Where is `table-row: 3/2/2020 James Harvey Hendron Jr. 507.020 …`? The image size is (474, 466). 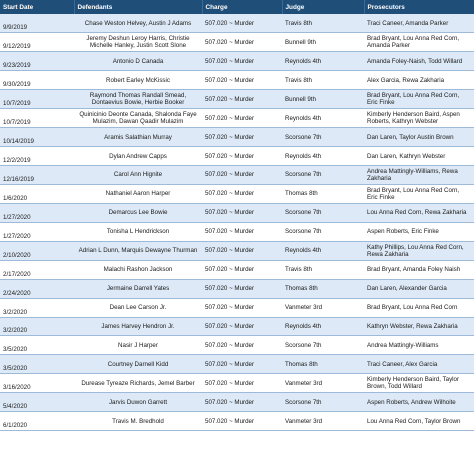
table-row: 3/2/2020 James Harvey Hendron Jr. 507.020 … is located at coordinates (237, 327).